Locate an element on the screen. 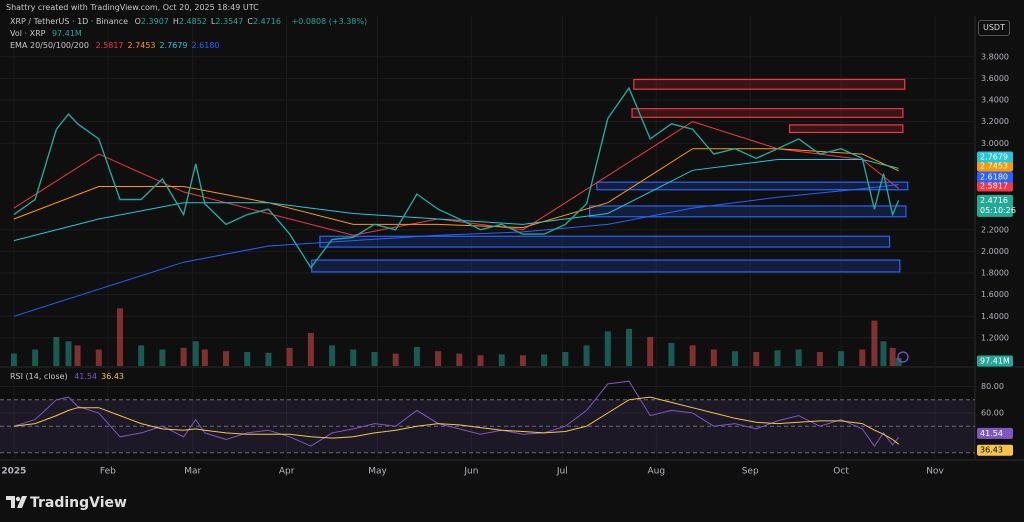 This screenshot has height=522, width=1024. y-tick-label: 3.4000 is located at coordinates (995, 100).